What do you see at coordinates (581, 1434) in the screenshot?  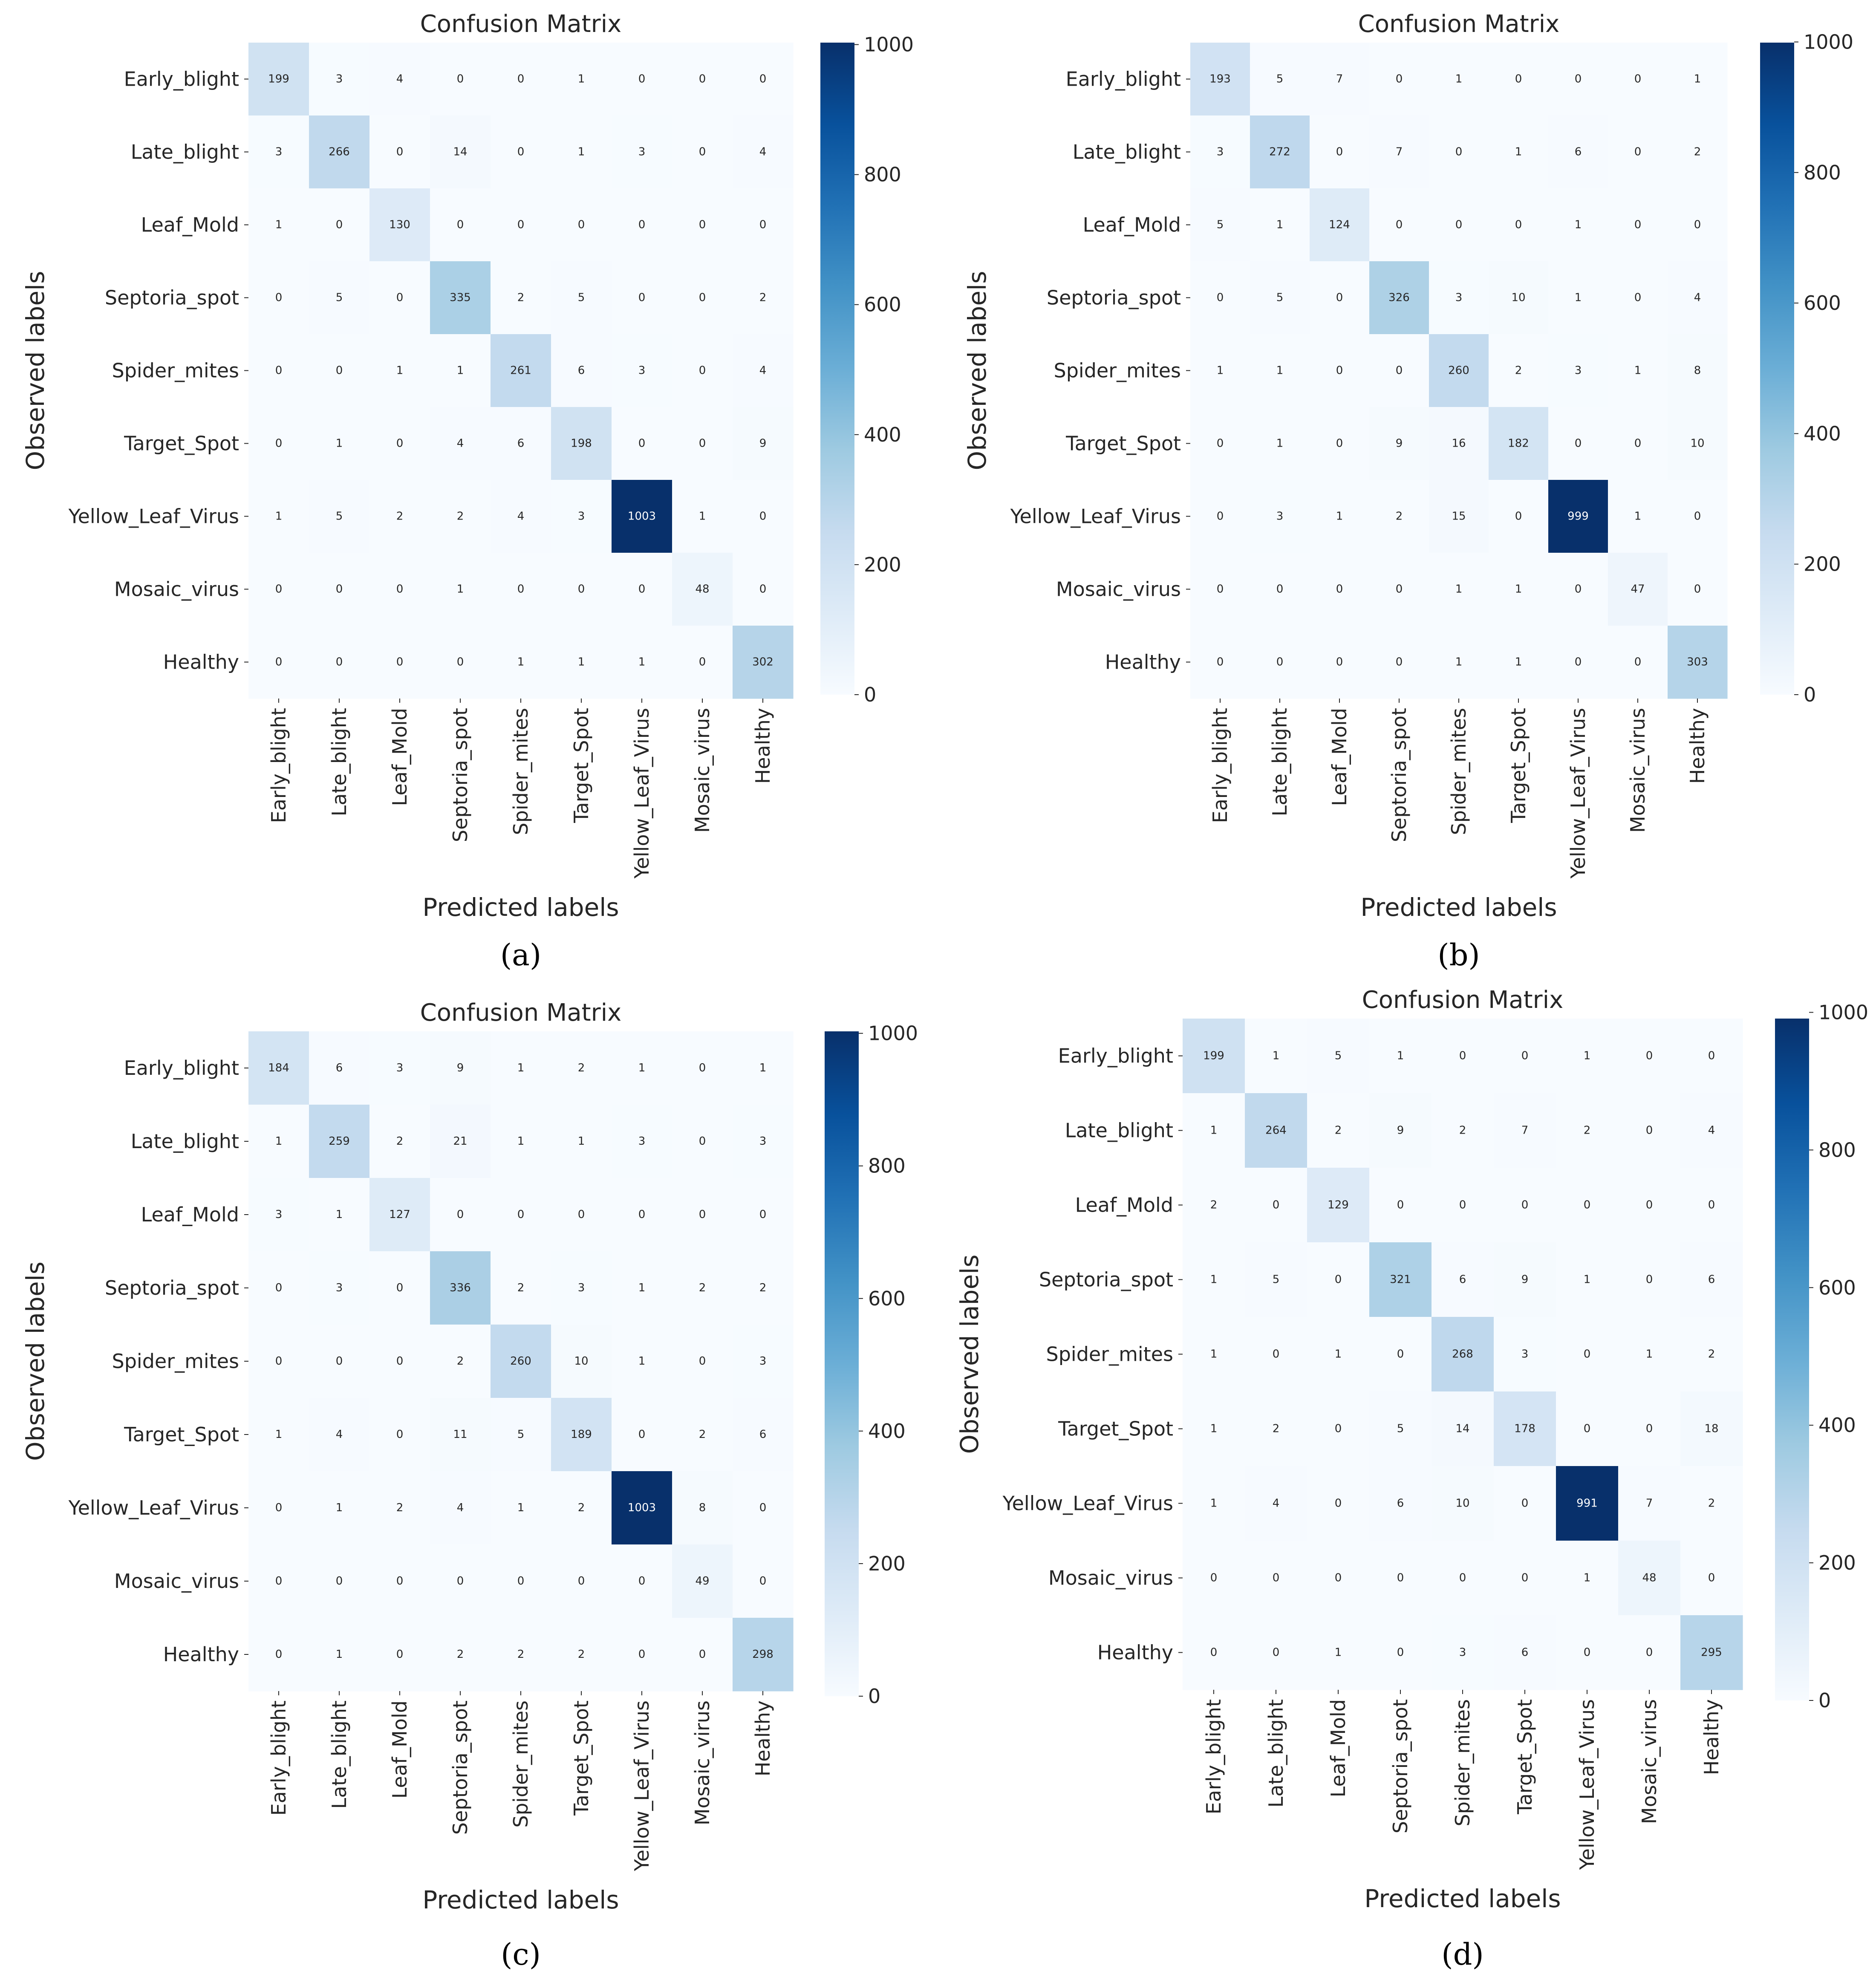 I see `cell-value-label: 189` at bounding box center [581, 1434].